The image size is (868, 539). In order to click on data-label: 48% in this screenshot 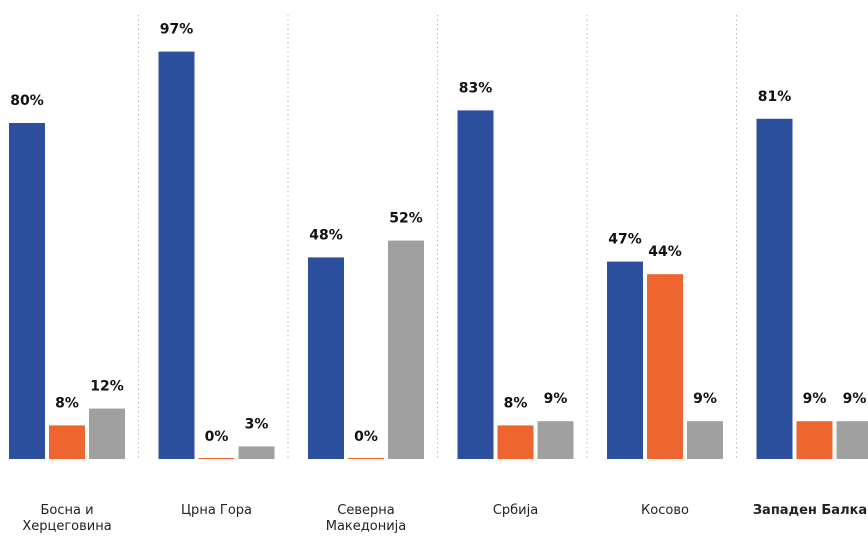, I will do `click(326, 235)`.